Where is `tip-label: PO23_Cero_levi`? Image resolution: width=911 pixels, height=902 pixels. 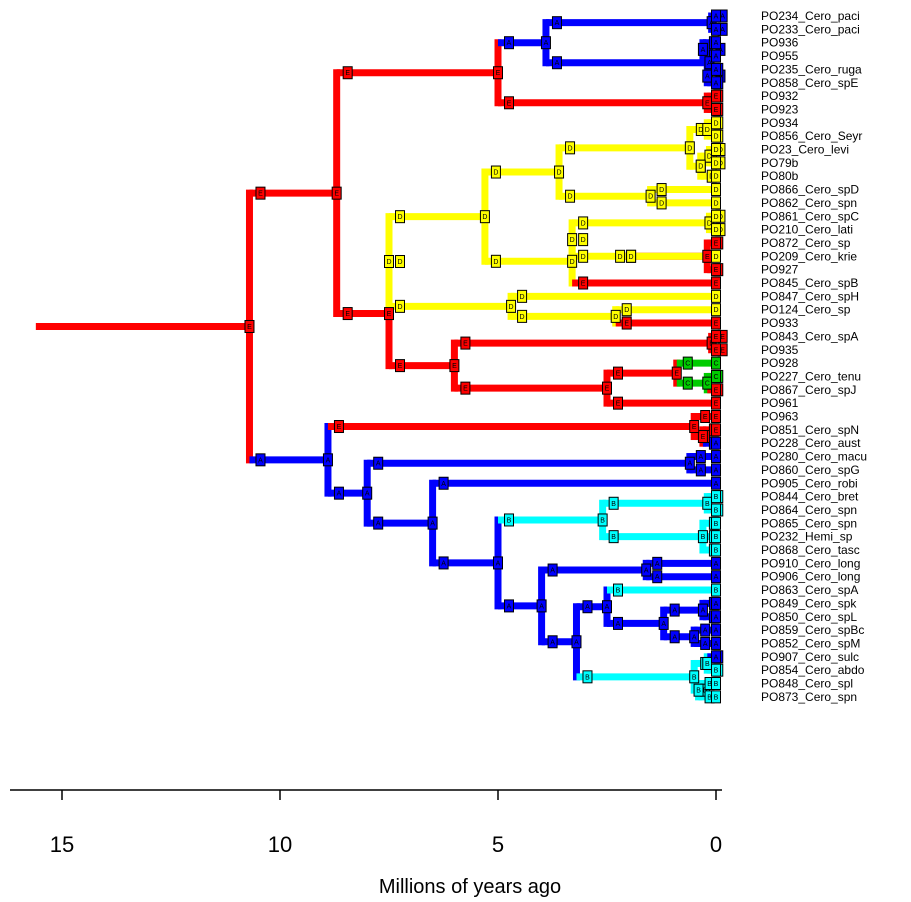
tip-label: PO23_Cero_levi is located at coordinates (805, 150).